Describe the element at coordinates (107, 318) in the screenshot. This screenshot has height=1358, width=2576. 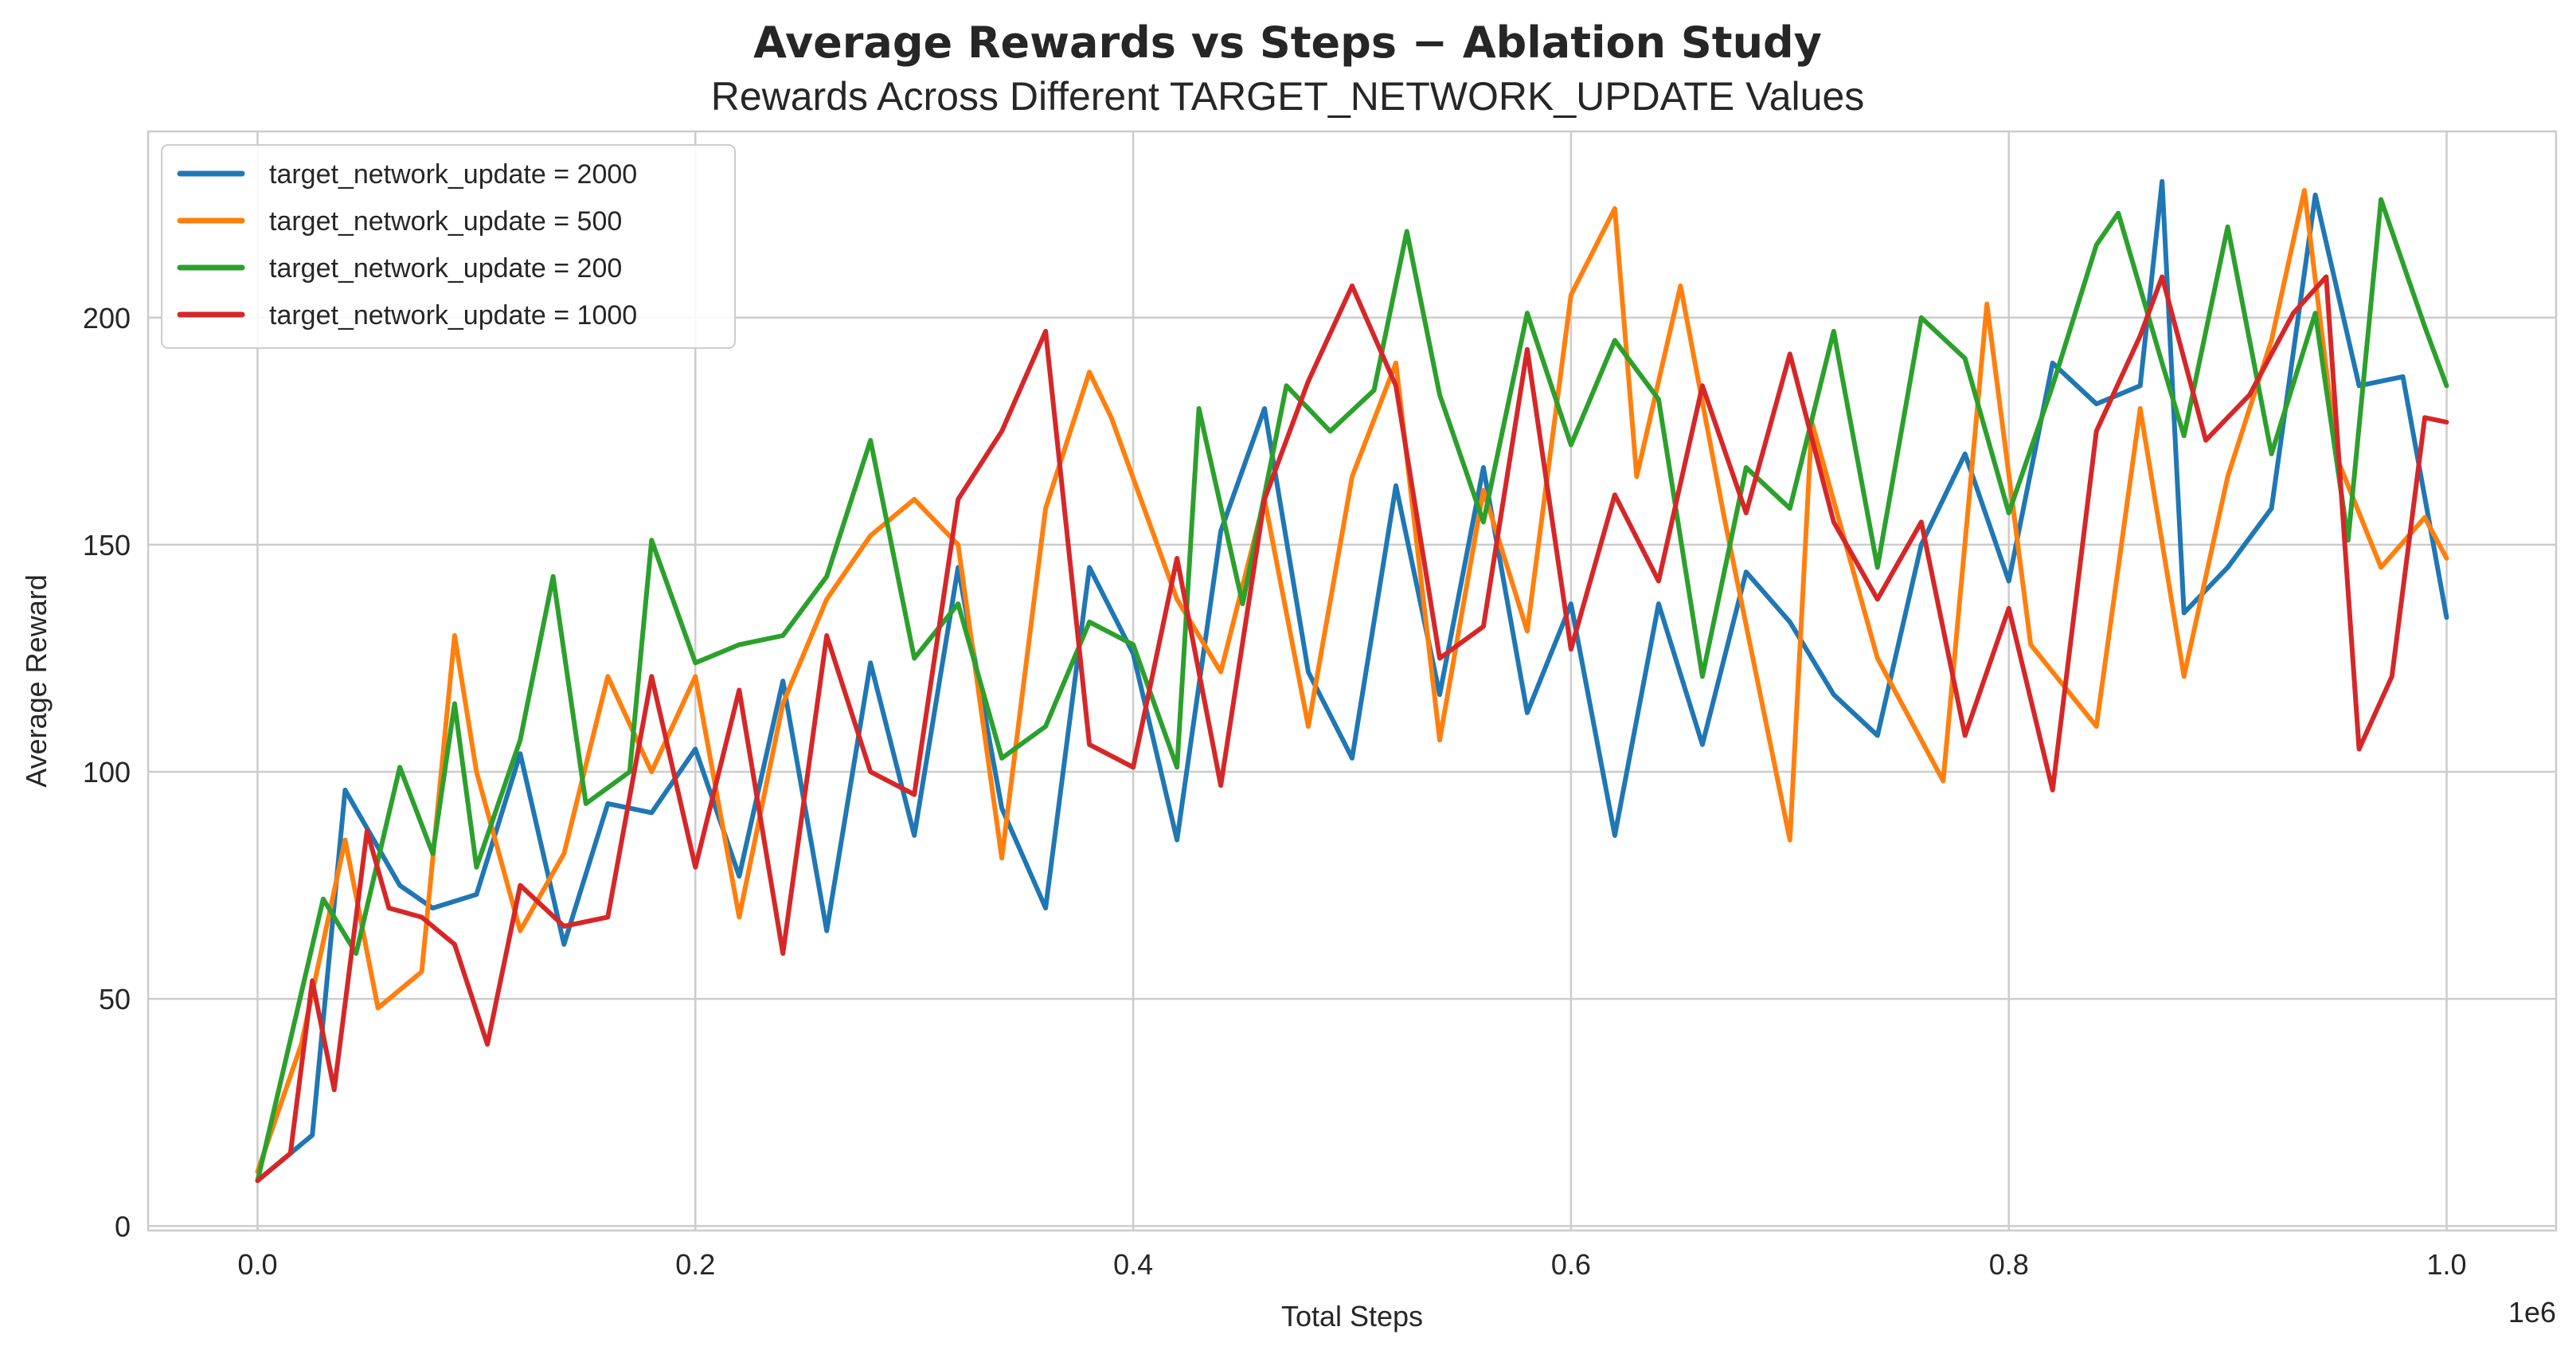
I see `y-tick-label: 200` at that location.